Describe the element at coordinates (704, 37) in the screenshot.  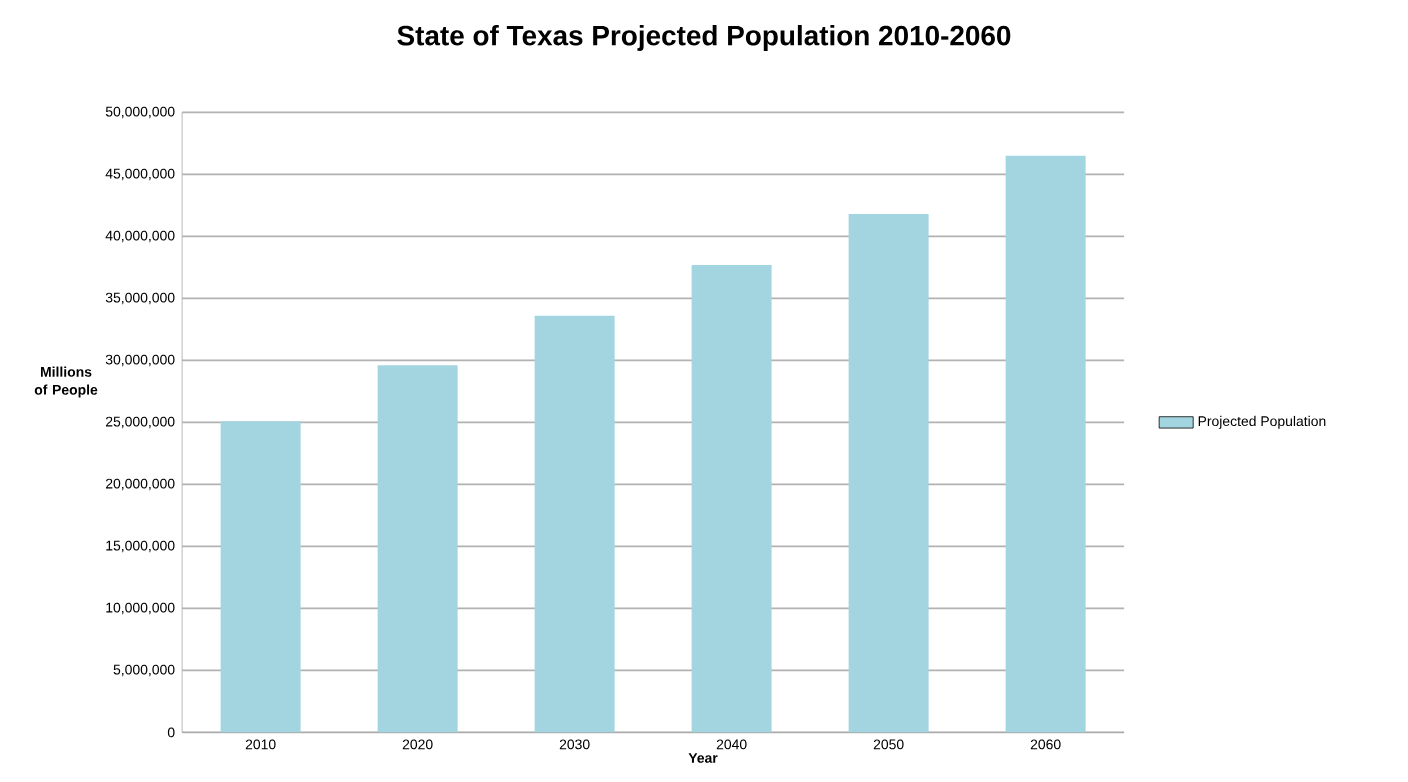
I see `chart-title: State of Texas Projected Population 2010-2060` at that location.